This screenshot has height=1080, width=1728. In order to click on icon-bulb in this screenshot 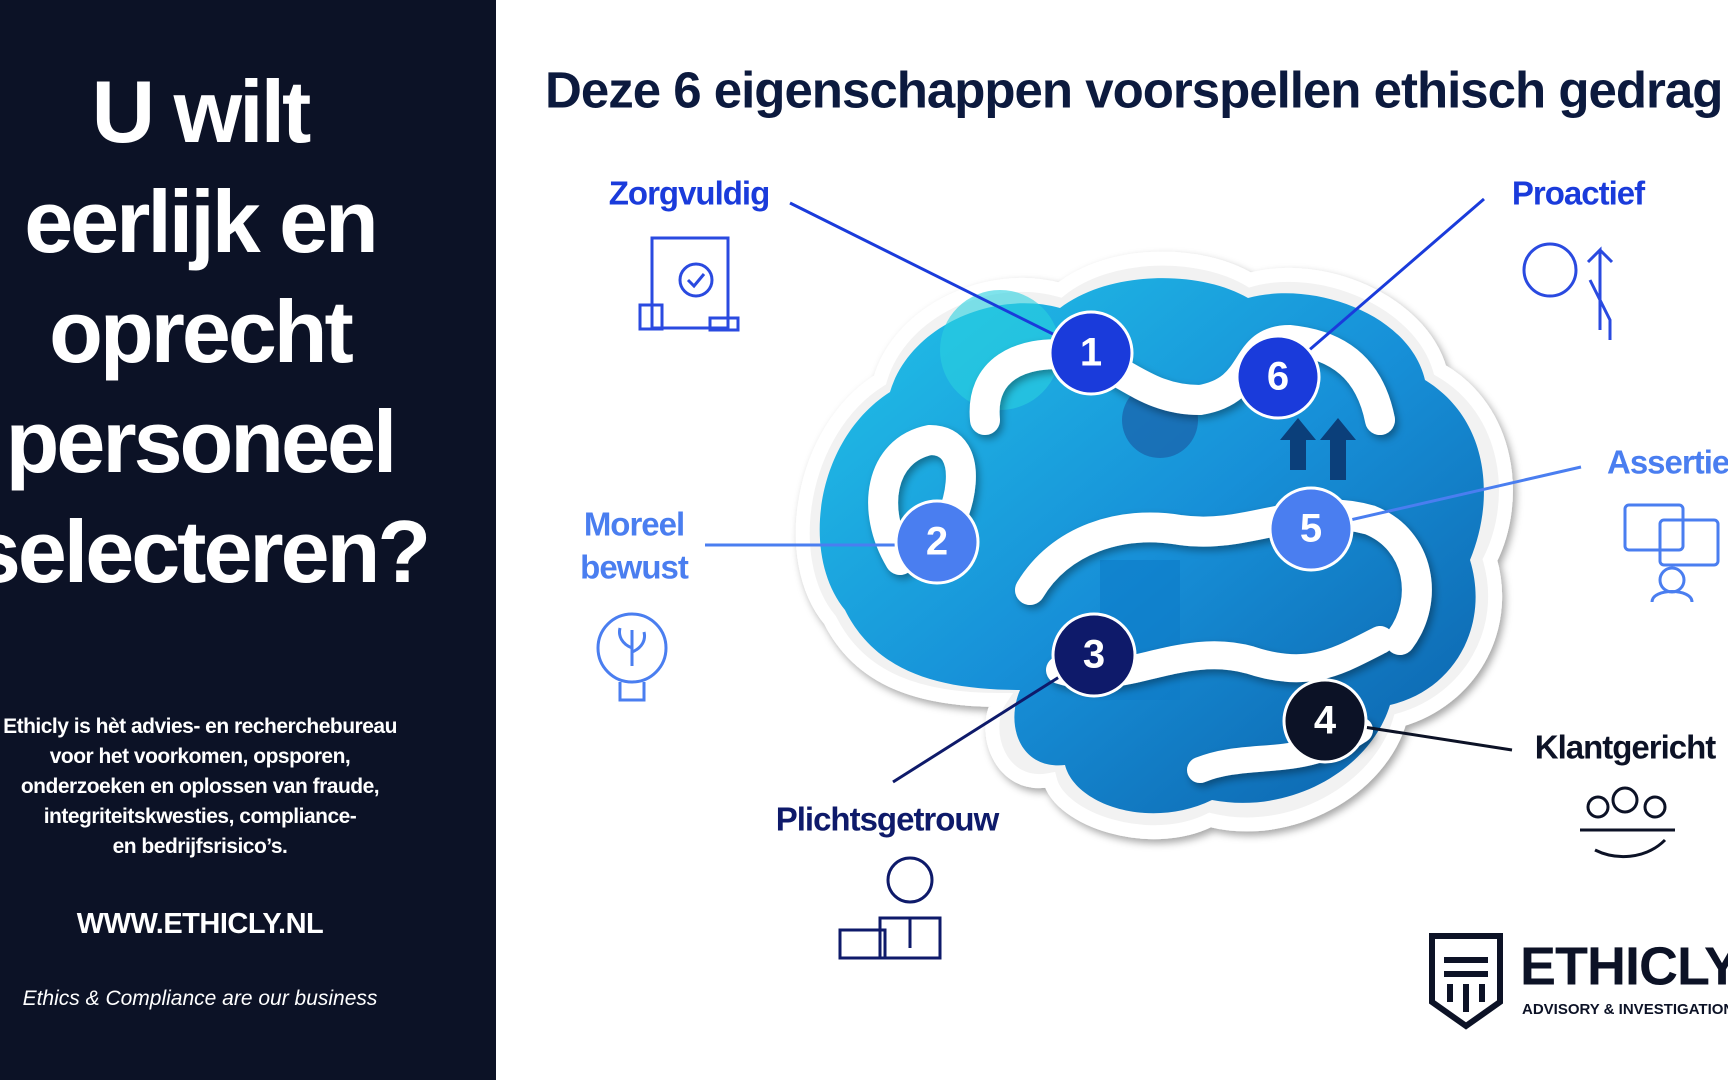, I will do `click(632, 657)`.